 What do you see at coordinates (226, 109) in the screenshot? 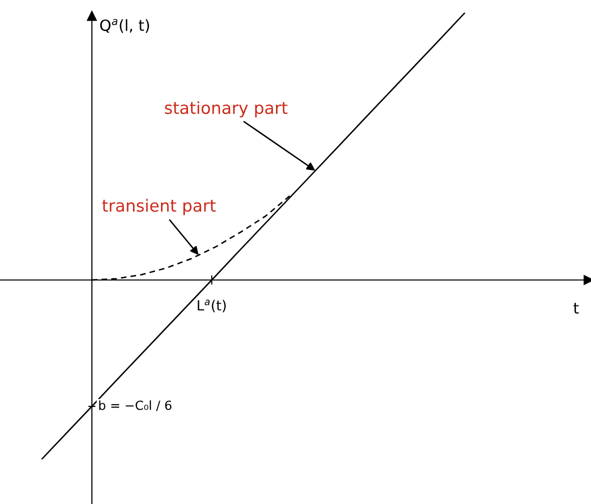
I see `annotation: stationary part` at bounding box center [226, 109].